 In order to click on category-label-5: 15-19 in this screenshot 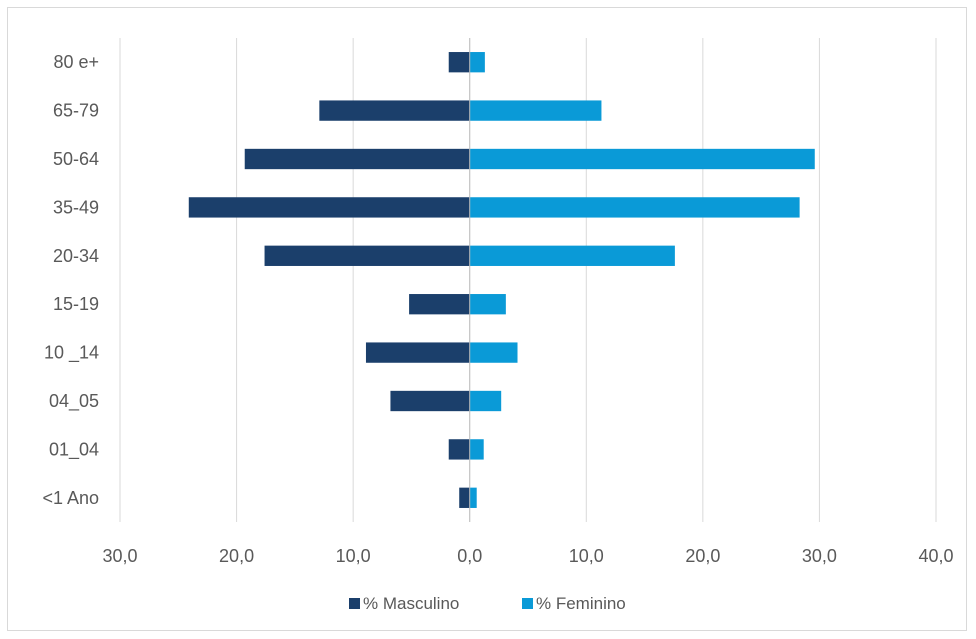, I will do `click(76, 304)`.